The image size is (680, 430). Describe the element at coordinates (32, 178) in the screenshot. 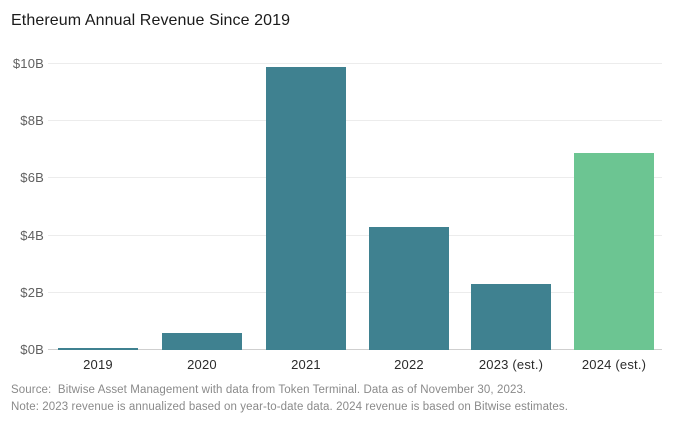

I see `y-tick-label: $6B` at that location.